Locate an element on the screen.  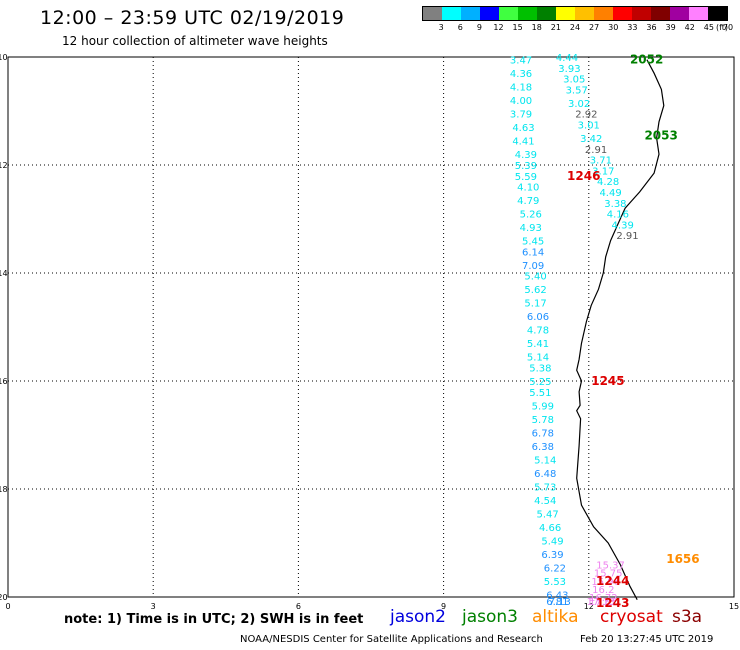
wave-height-value: 17.13 is located at coordinates (601, 602).